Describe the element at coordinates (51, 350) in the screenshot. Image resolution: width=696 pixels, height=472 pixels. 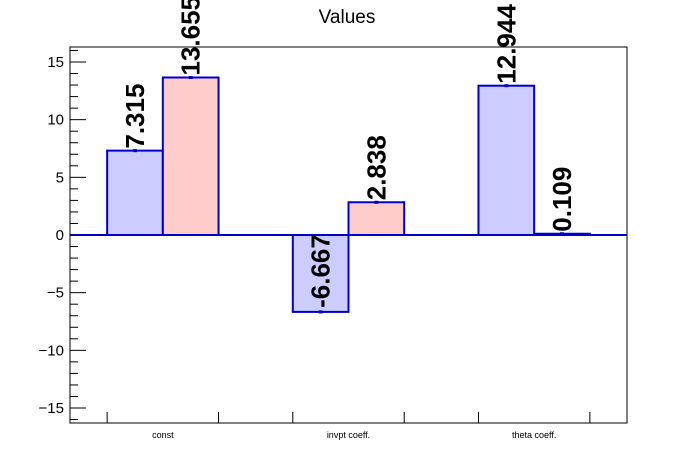
I see `y-tick-label: −10` at that location.